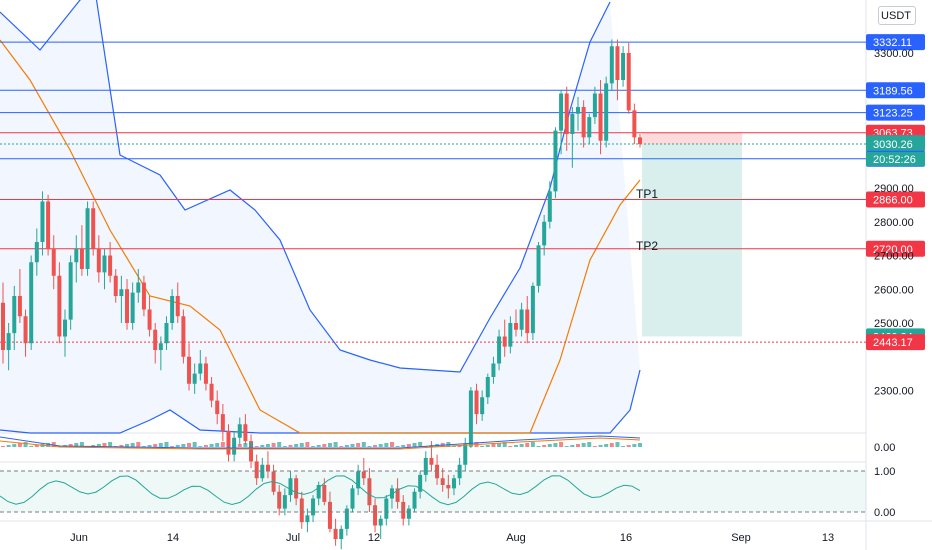 Image resolution: width=932 pixels, height=550 pixels. What do you see at coordinates (516, 538) in the screenshot?
I see `time-tick-label: Aug` at bounding box center [516, 538].